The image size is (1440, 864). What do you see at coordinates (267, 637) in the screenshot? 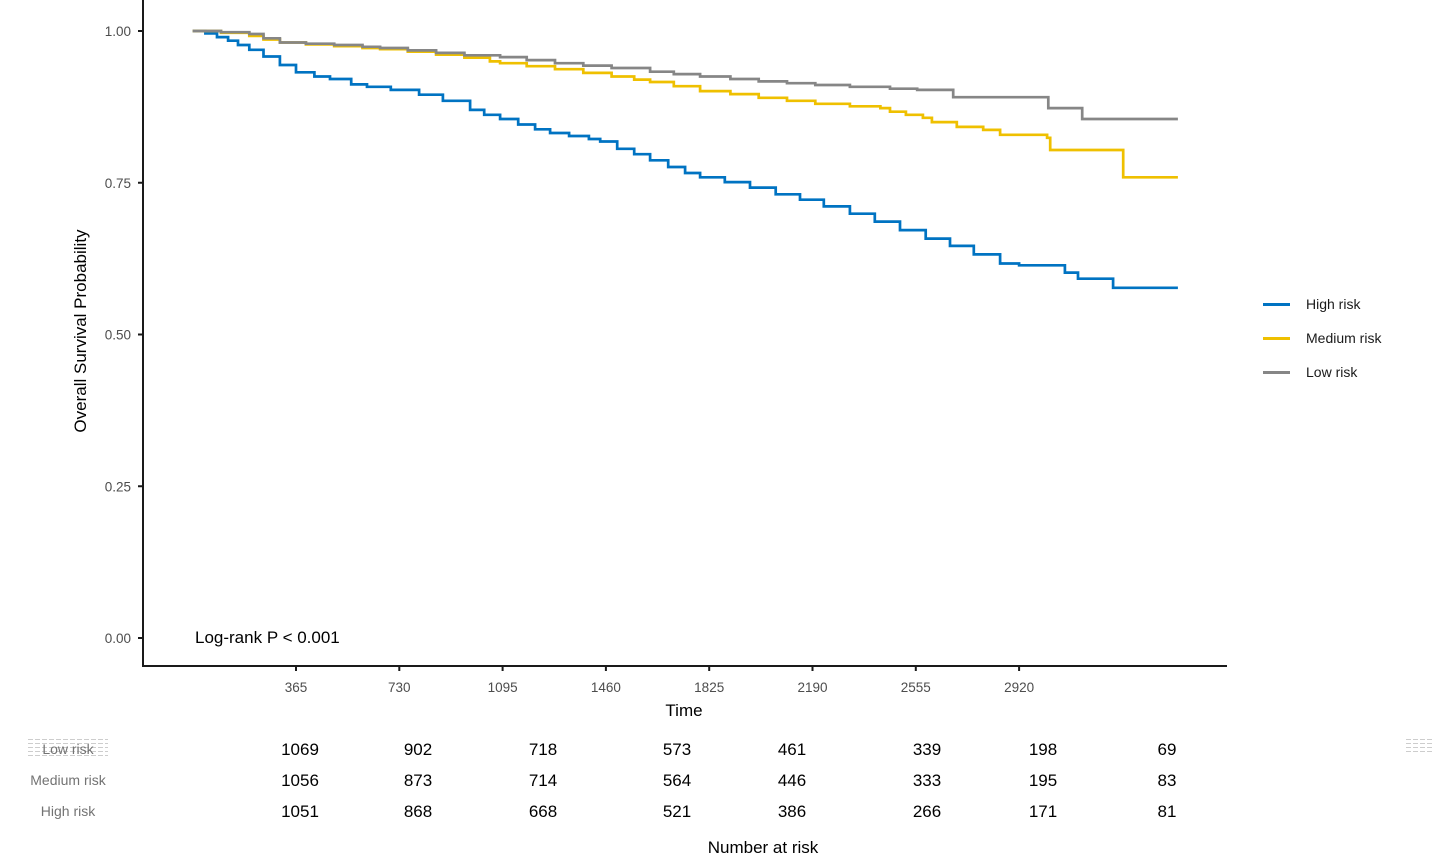
I see `logrank-annotation: Log-rank P < 0.001` at bounding box center [267, 637].